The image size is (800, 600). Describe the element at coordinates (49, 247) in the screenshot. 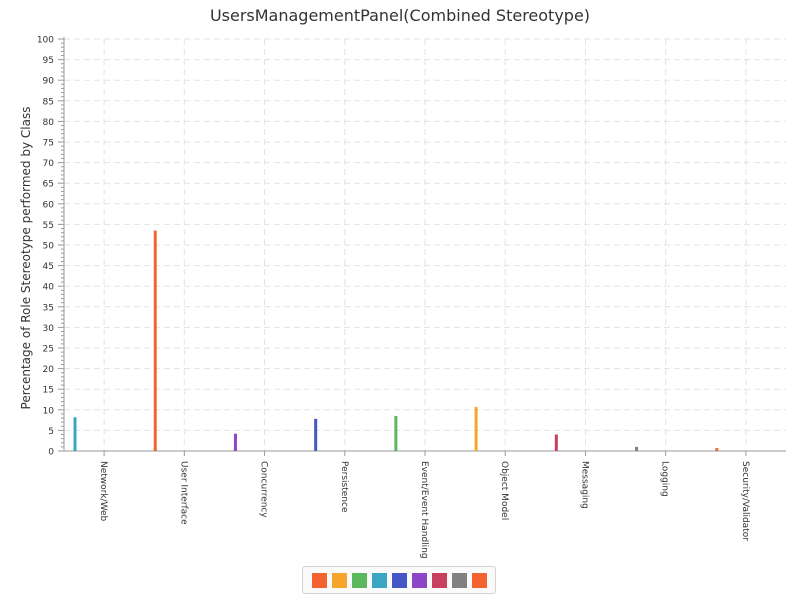

I see `y-tick-label: 50` at that location.